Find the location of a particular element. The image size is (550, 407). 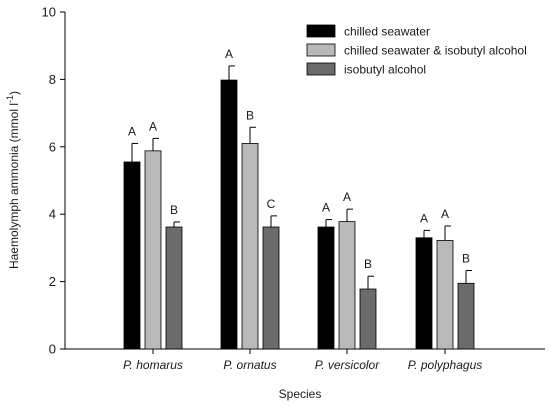

y-tick-label: 4 is located at coordinates (52, 214).